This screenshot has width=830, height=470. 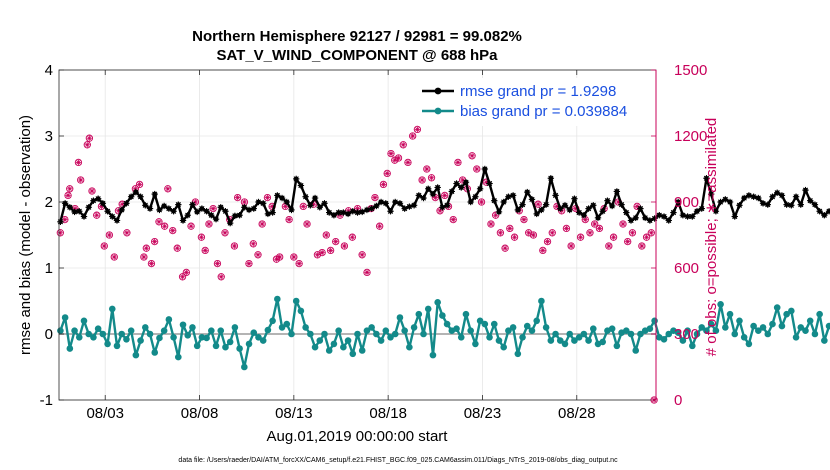 What do you see at coordinates (438, 91) in the screenshot?
I see `legend-rmse-marker` at bounding box center [438, 91].